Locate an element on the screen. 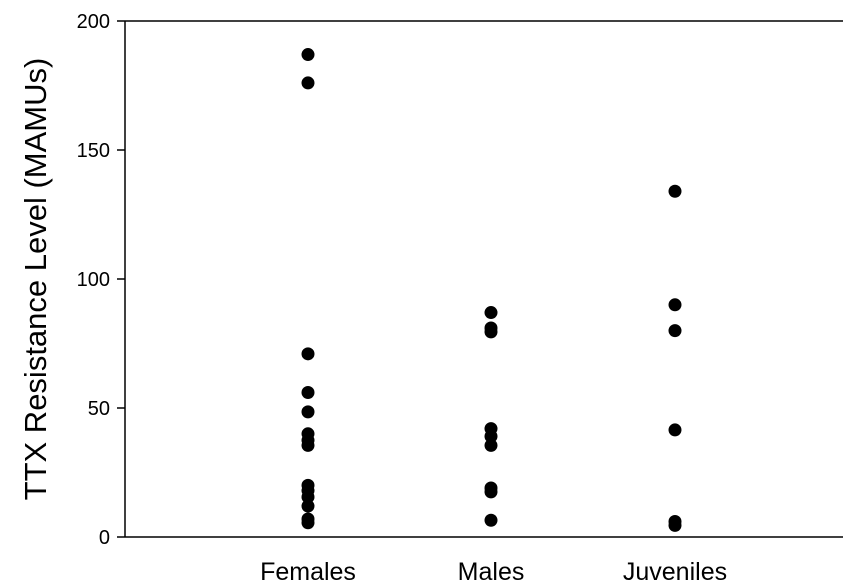 This screenshot has height=585, width=851. y-axis-title: TTX Resistance Level (MAMUs) is located at coordinates (35, 279).